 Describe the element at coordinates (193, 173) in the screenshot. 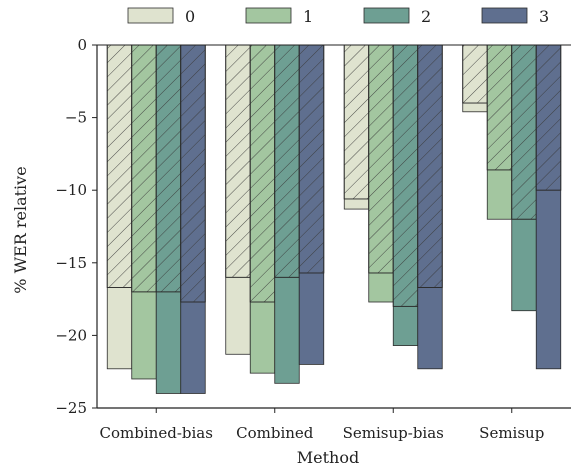

I see `bar-hatched-3-combined-bias` at that location.